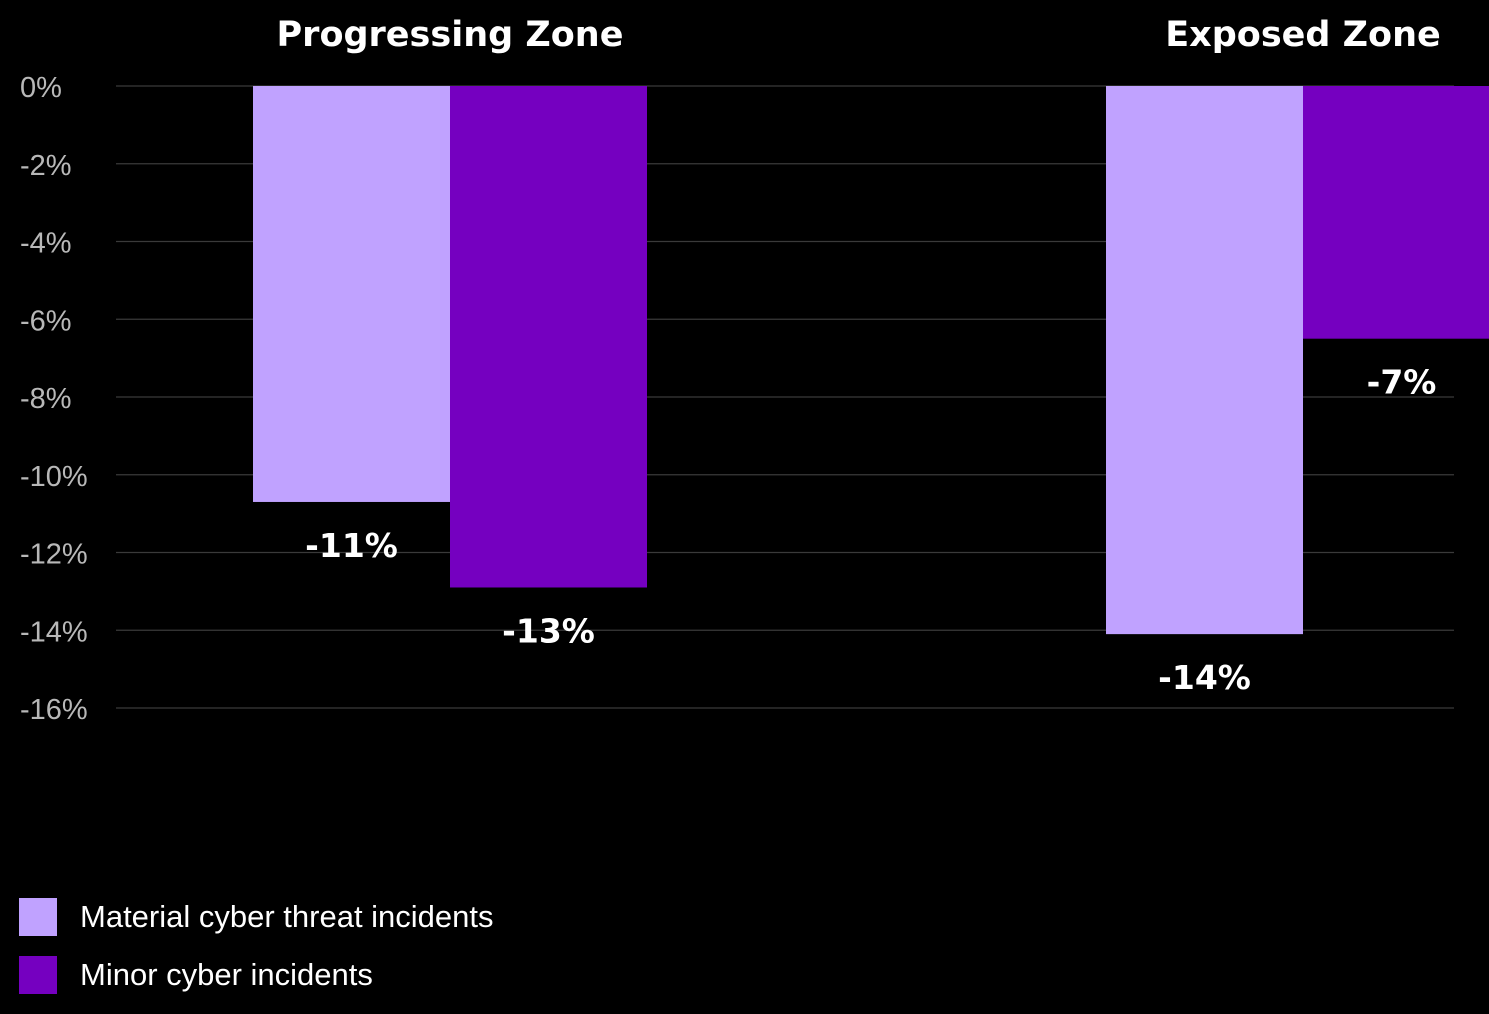 The height and width of the screenshot is (1014, 1489). What do you see at coordinates (46, 399) in the screenshot?
I see `y-tick-label: -8%` at bounding box center [46, 399].